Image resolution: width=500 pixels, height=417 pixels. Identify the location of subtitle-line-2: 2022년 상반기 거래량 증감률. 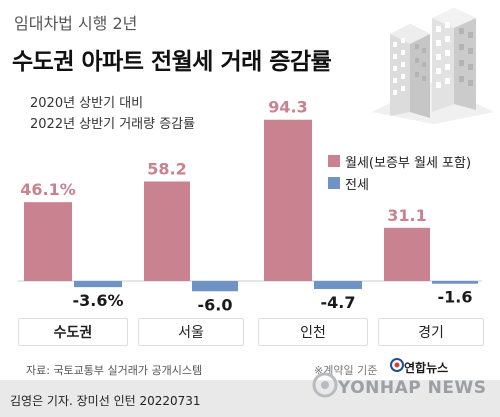
(113, 124).